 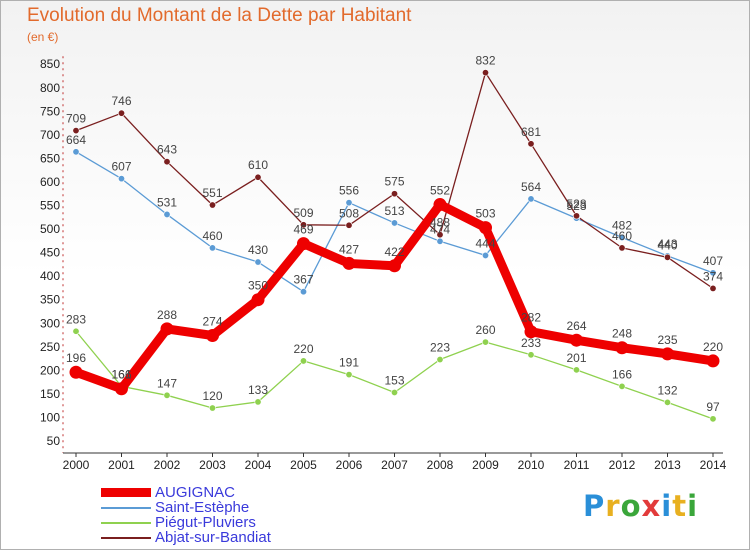 I want to click on data-label-abjat-sur-bandiat: 508, so click(x=349, y=213).